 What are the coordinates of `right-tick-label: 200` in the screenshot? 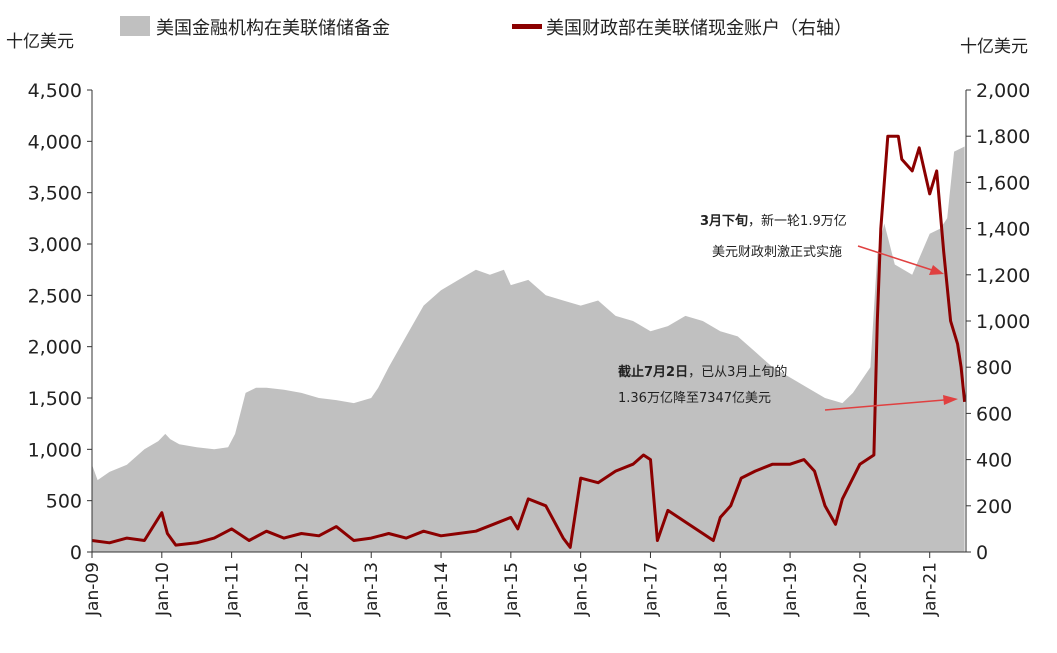 It's located at (994, 507).